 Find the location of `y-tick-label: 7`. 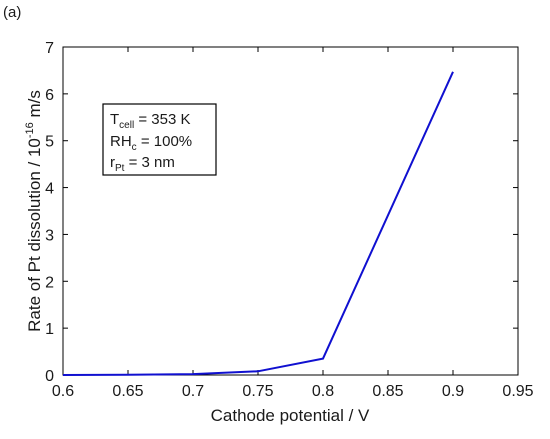

y-tick-label: 7 is located at coordinates (49, 48).